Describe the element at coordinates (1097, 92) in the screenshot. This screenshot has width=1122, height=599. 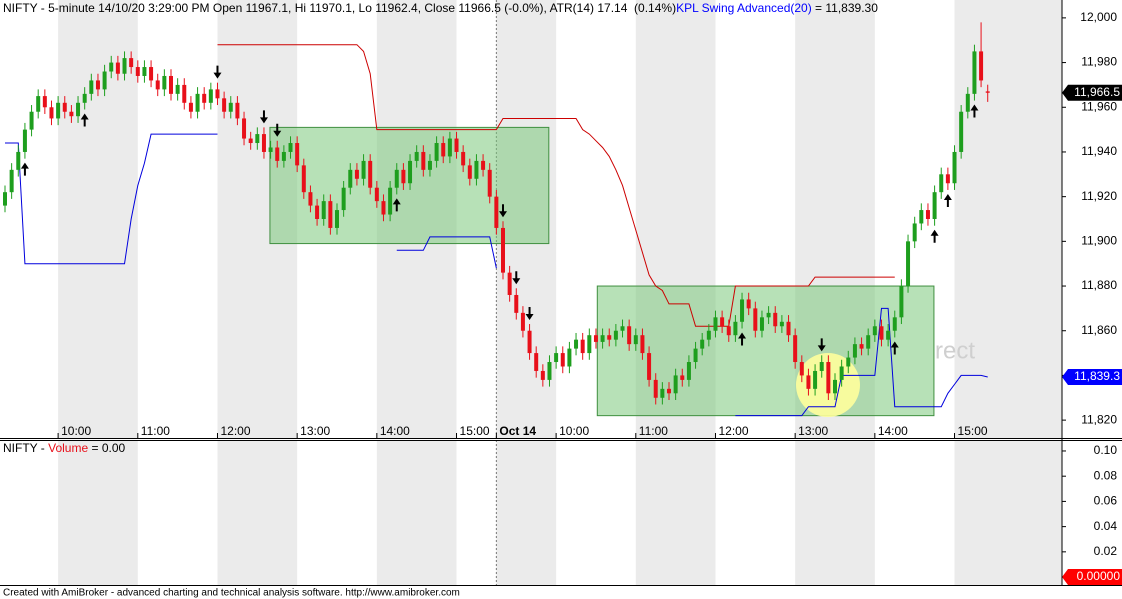
I see `price-tag-label: 11,966.5` at that location.